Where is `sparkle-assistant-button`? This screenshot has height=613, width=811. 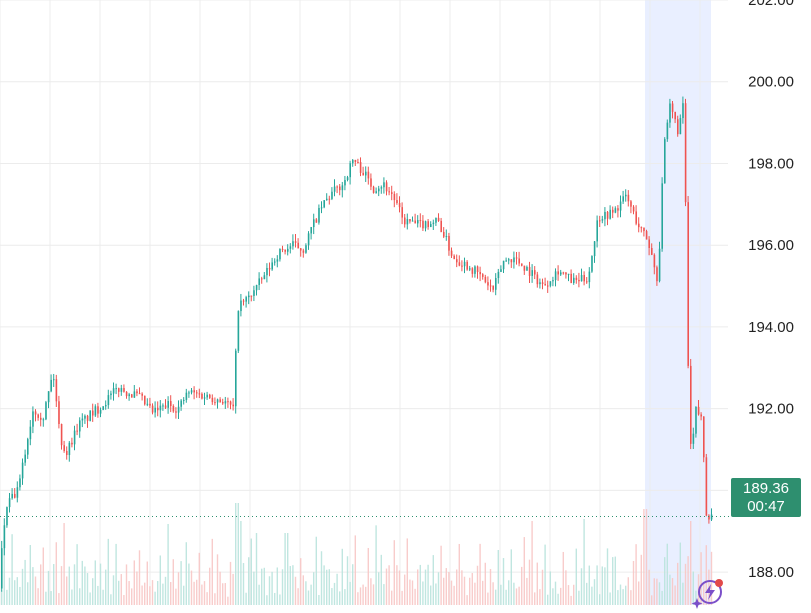 sparkle-assistant-button is located at coordinates (708, 593).